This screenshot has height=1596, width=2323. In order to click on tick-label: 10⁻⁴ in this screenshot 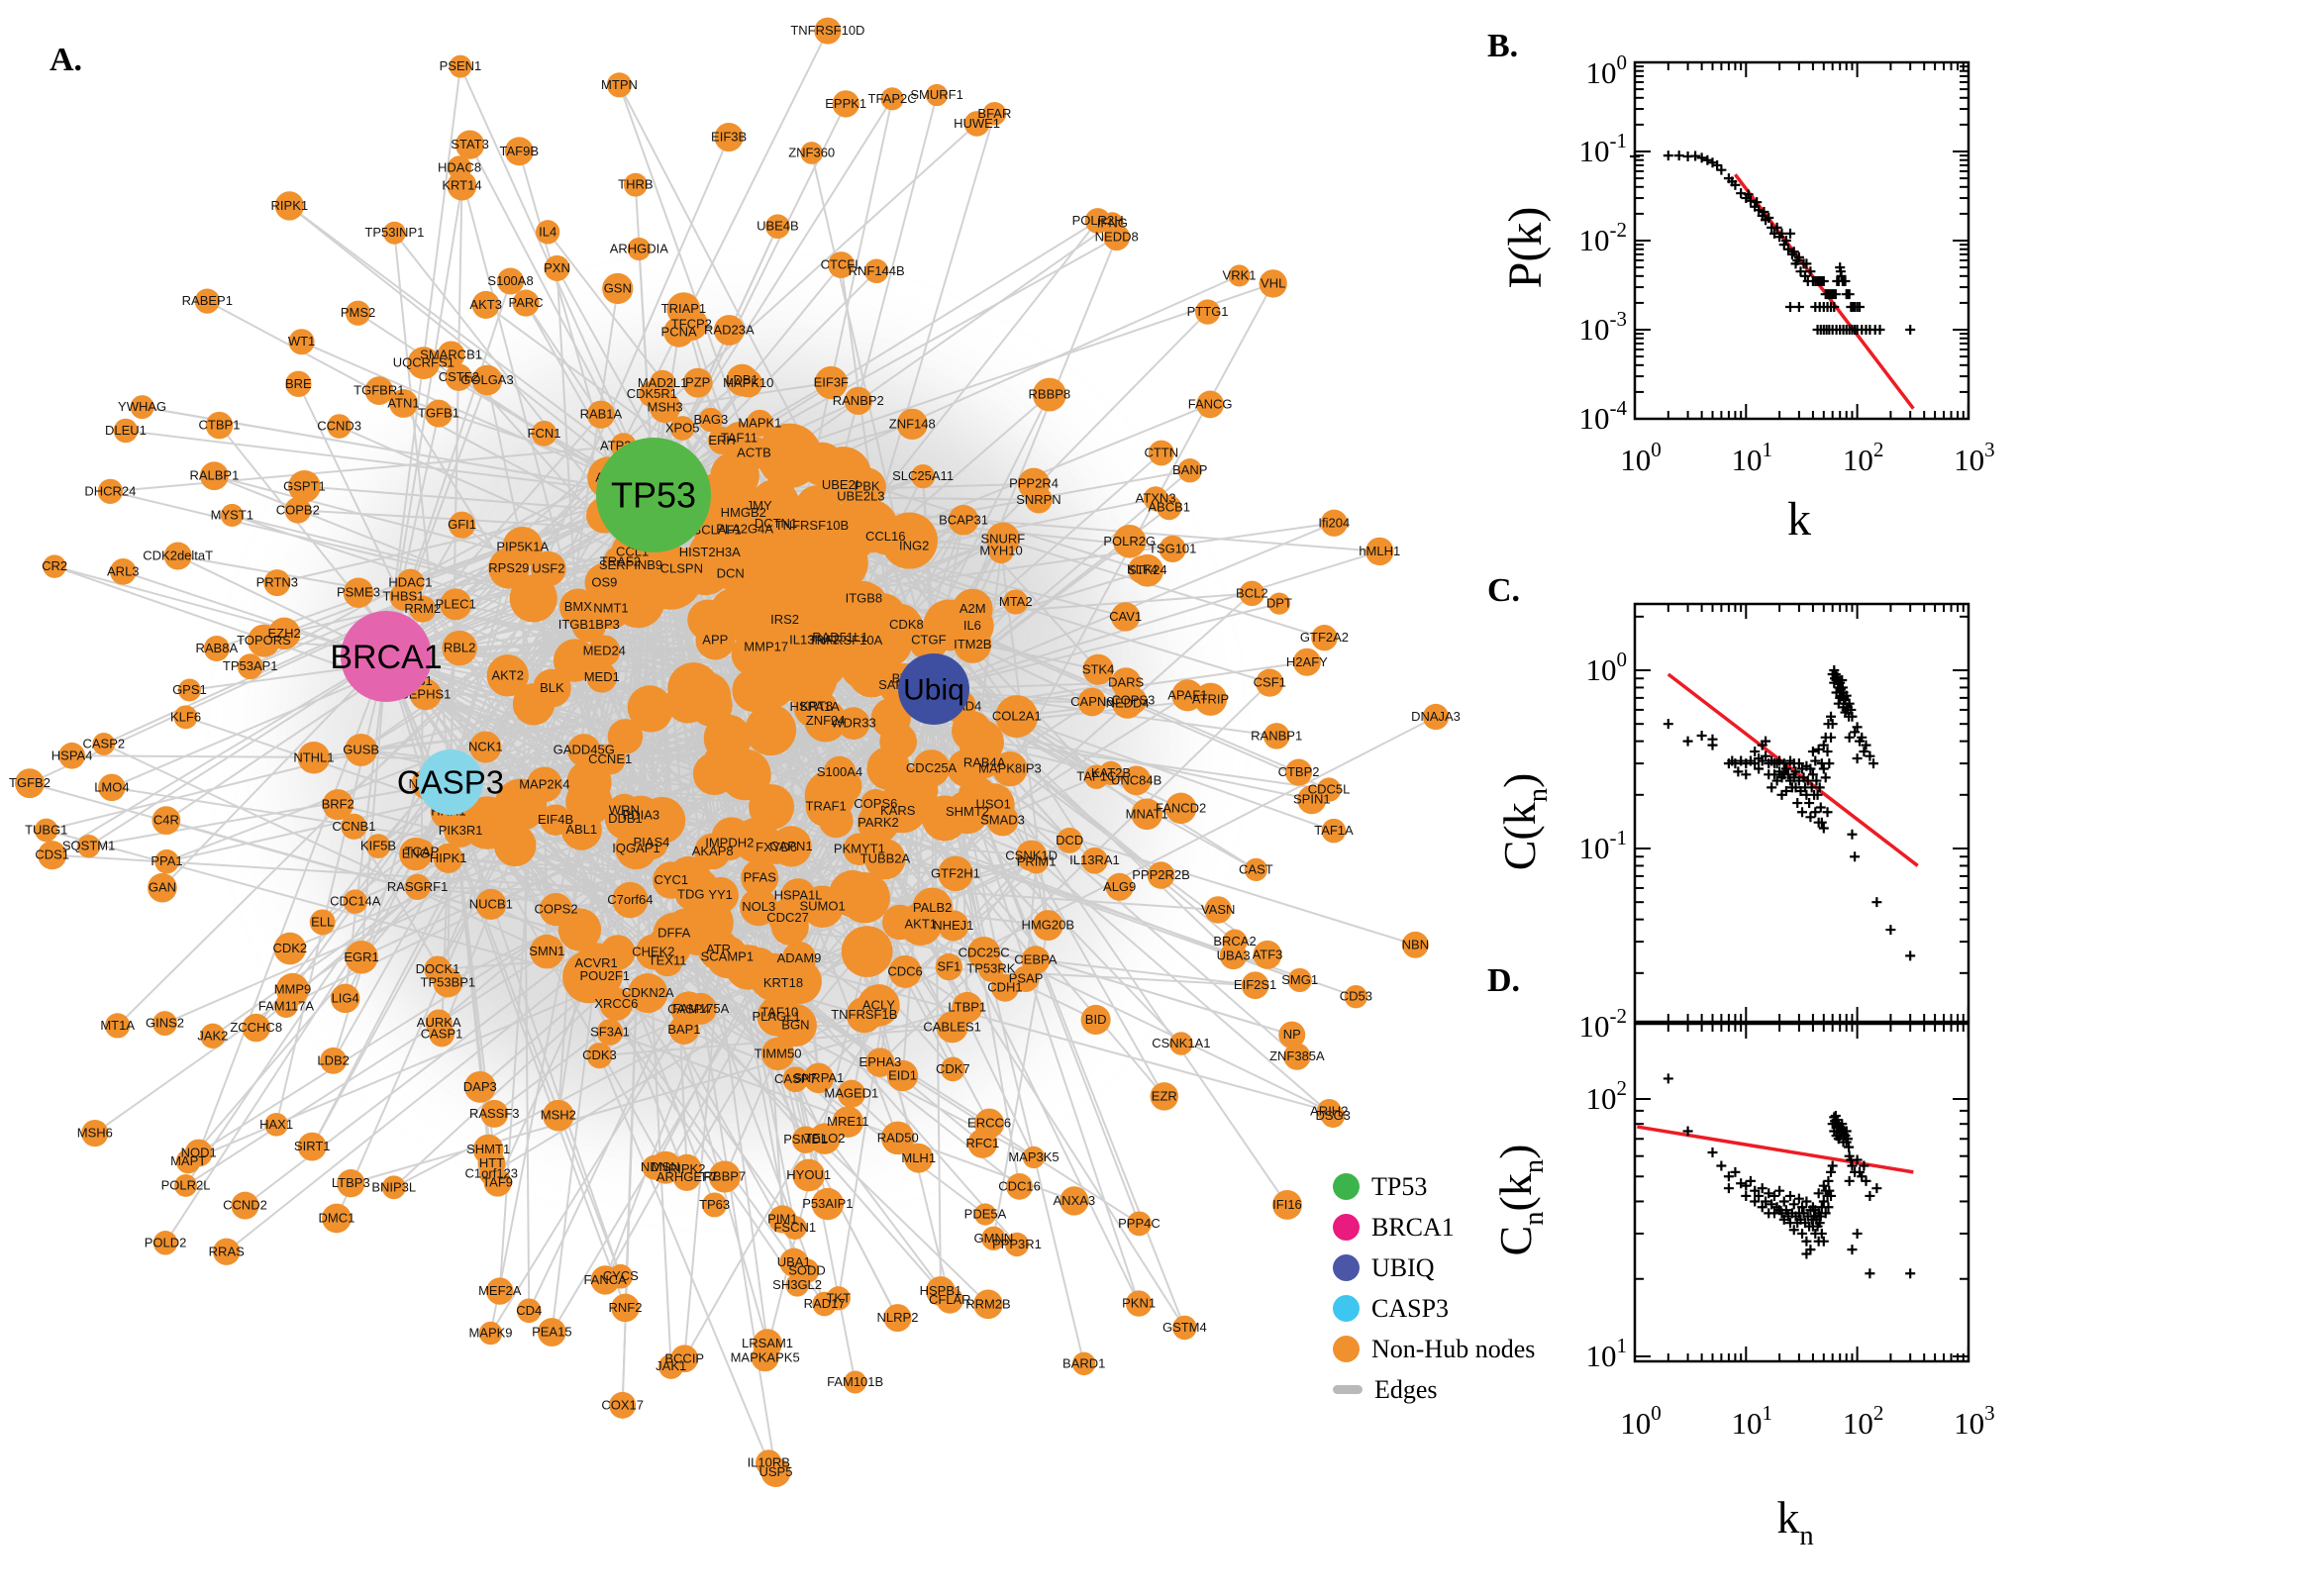, I will do `click(1603, 416)`.